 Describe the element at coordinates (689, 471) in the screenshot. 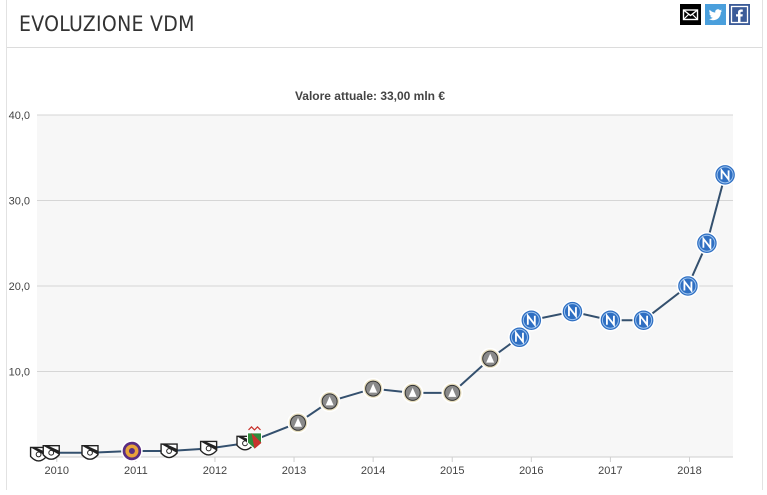

I see `x-tick-label: 2018` at that location.